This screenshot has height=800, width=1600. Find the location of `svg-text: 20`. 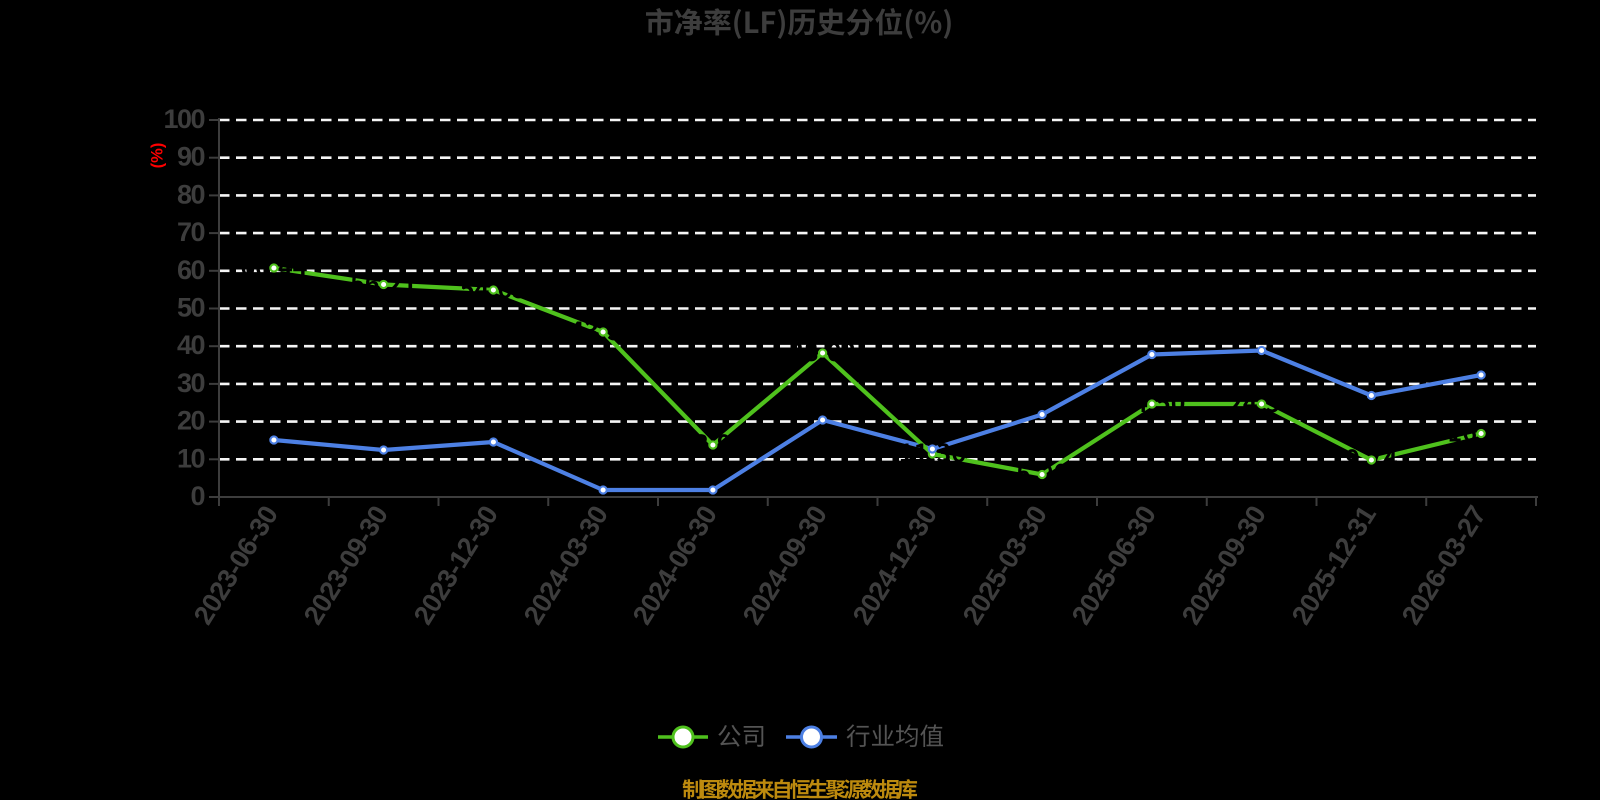

svg-text: 20 is located at coordinates (191, 421).